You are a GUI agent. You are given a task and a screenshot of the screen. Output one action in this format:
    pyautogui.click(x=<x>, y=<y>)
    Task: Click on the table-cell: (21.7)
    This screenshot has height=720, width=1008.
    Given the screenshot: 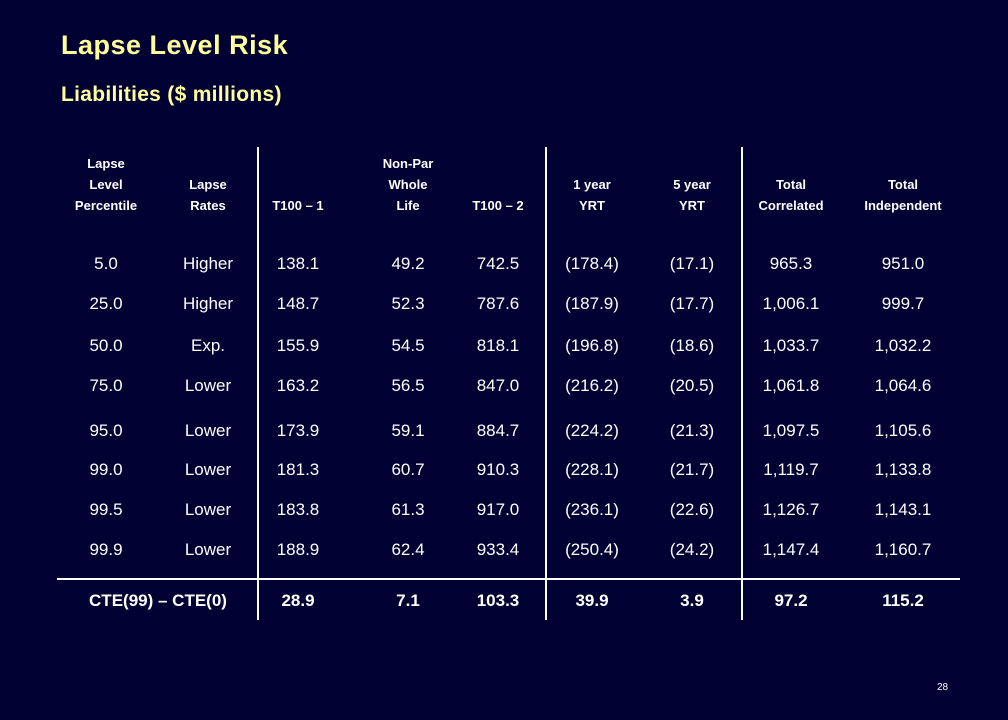 What is the action you would take?
    pyautogui.click(x=692, y=469)
    